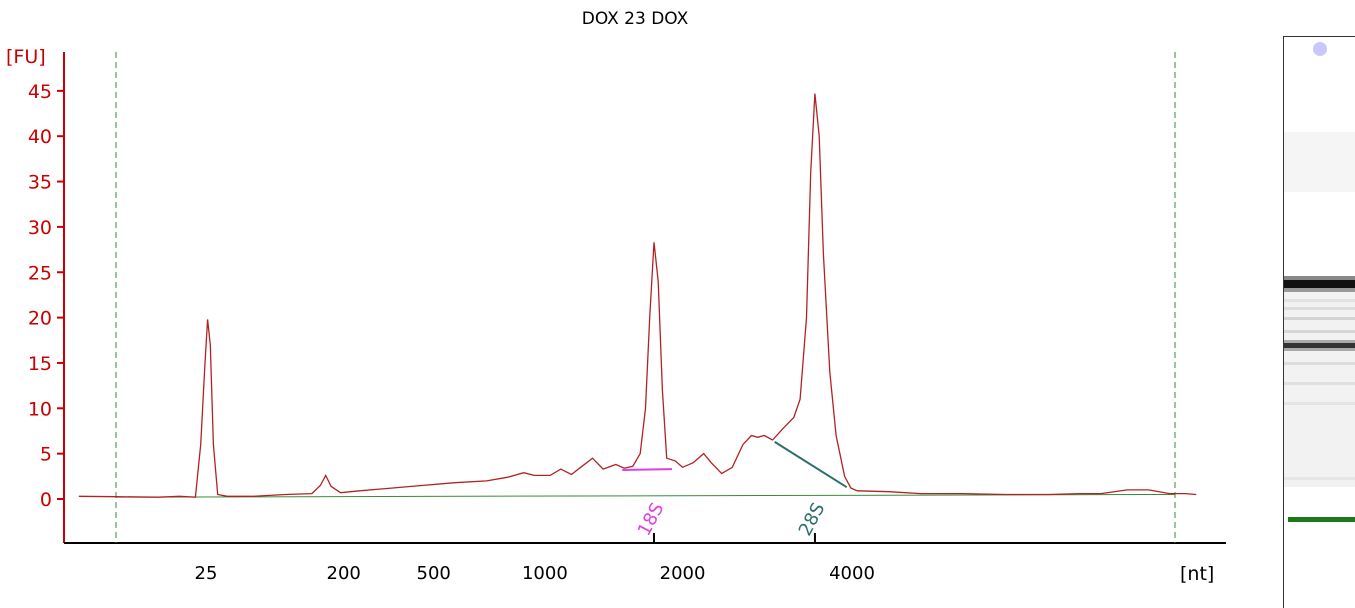 This screenshot has width=1355, height=608. What do you see at coordinates (40, 364) in the screenshot?
I see `y-tick-label: 15` at bounding box center [40, 364].